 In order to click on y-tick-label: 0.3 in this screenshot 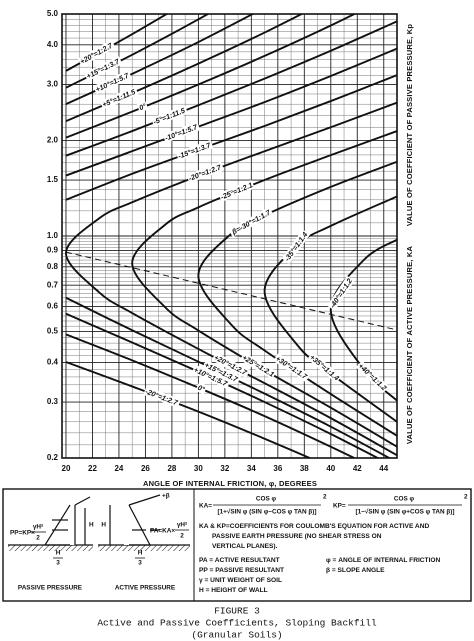, I will do `click(53, 401)`.